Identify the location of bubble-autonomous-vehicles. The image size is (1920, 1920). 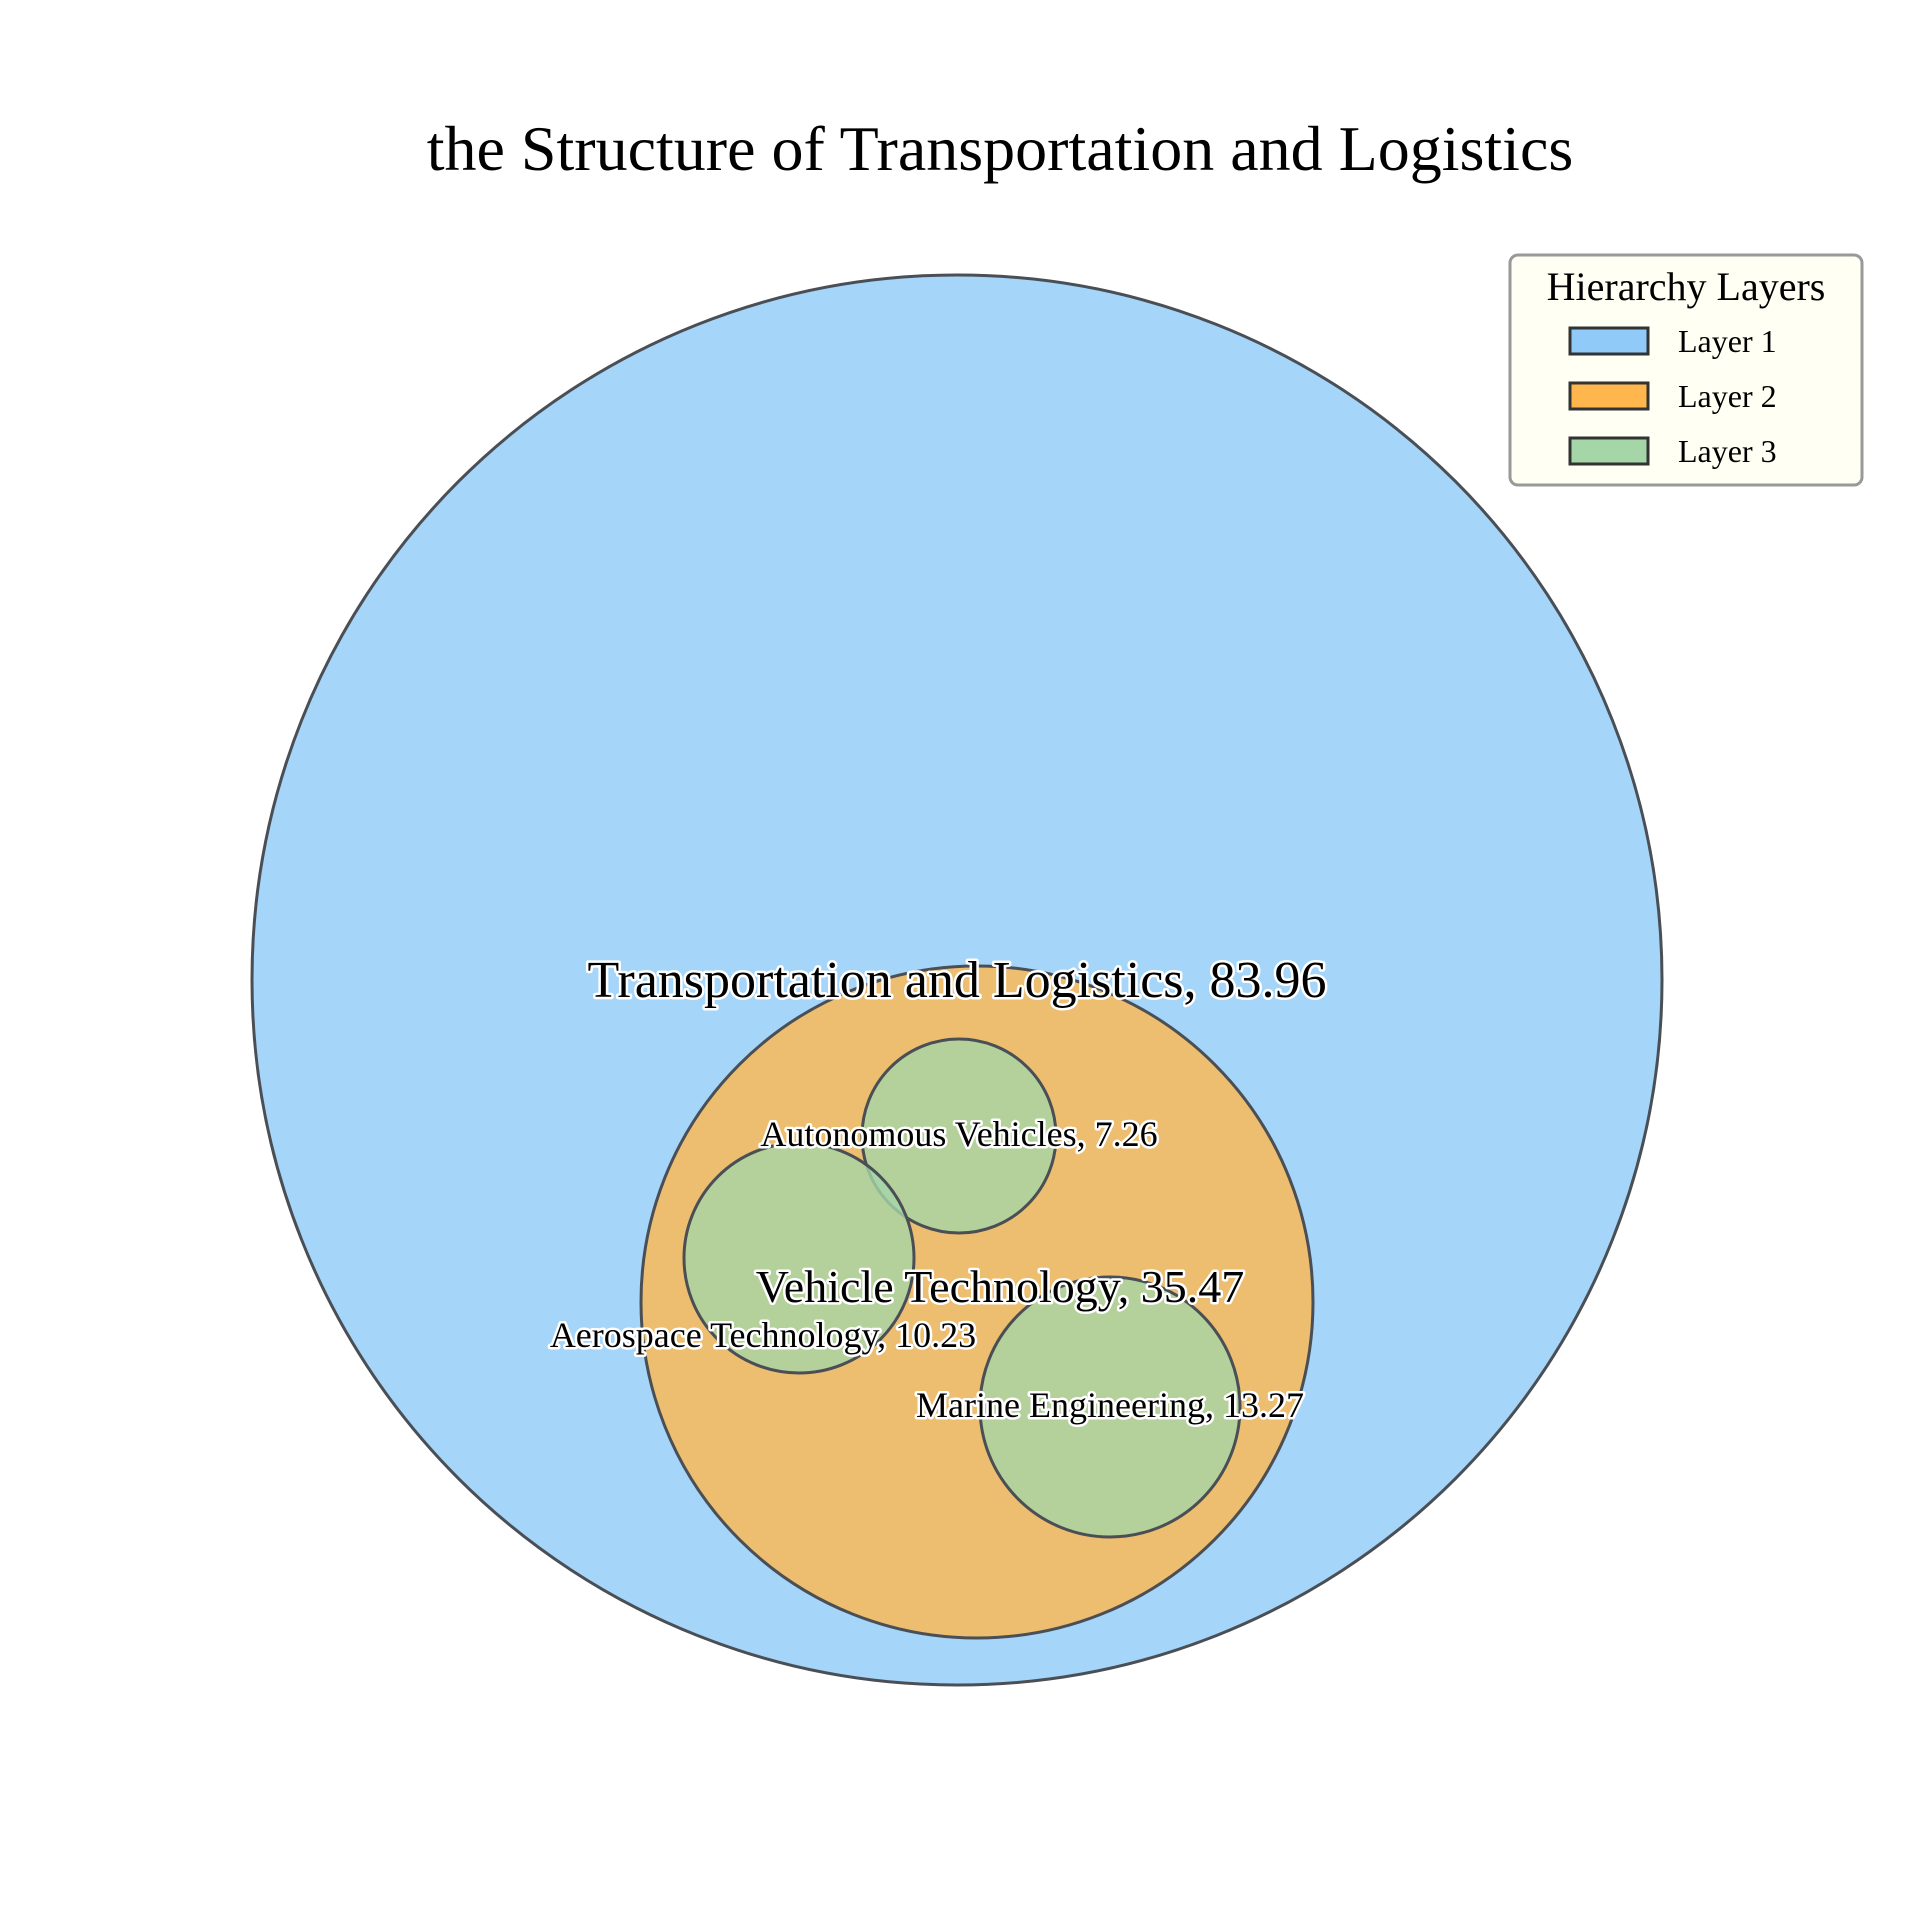
(959, 1136).